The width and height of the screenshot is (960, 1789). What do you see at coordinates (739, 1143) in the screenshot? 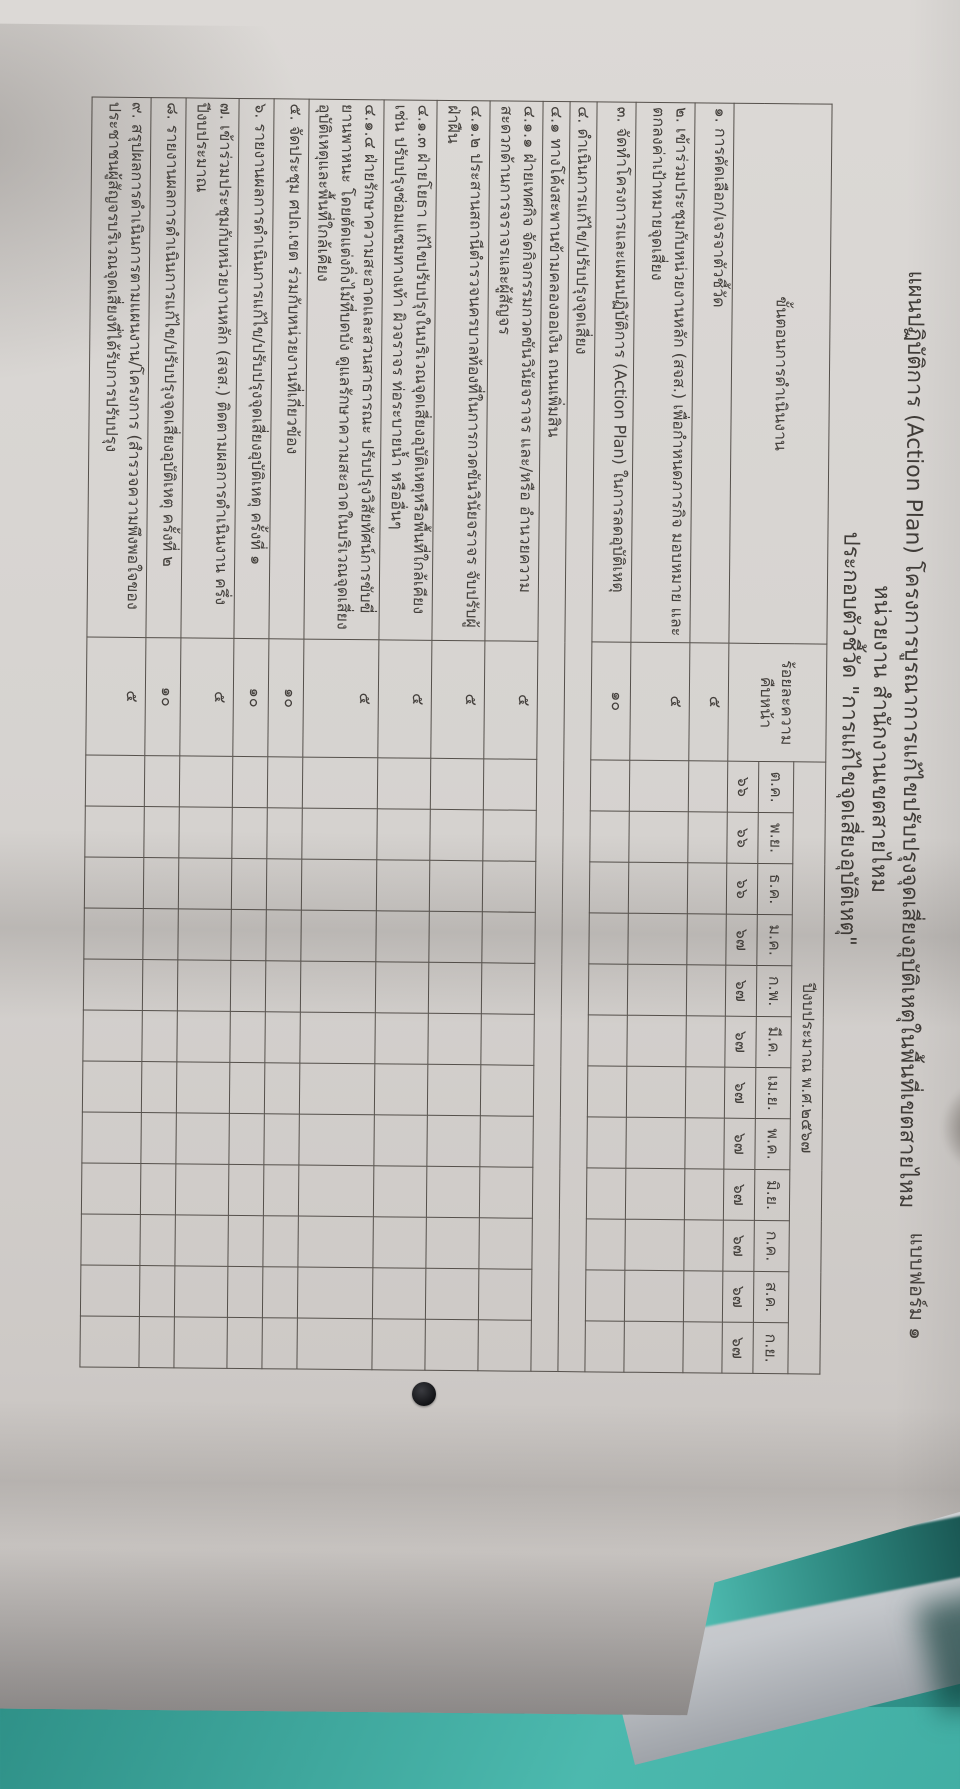
I see `year-header-8: ๖๗` at bounding box center [739, 1143].